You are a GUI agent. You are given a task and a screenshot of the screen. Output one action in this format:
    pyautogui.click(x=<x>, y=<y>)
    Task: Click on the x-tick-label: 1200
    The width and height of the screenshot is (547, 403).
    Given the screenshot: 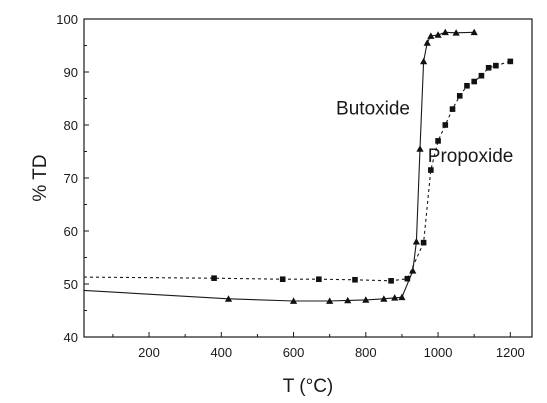 What is the action you would take?
    pyautogui.click(x=510, y=352)
    